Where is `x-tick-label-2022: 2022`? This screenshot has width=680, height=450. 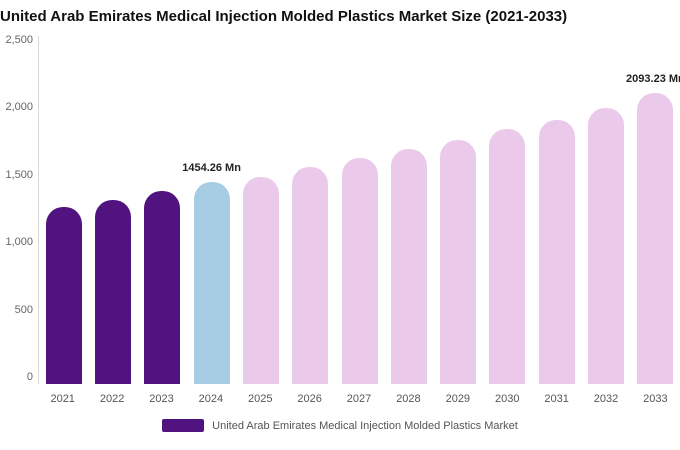
x-tick-label-2022: 2022 is located at coordinates (112, 399).